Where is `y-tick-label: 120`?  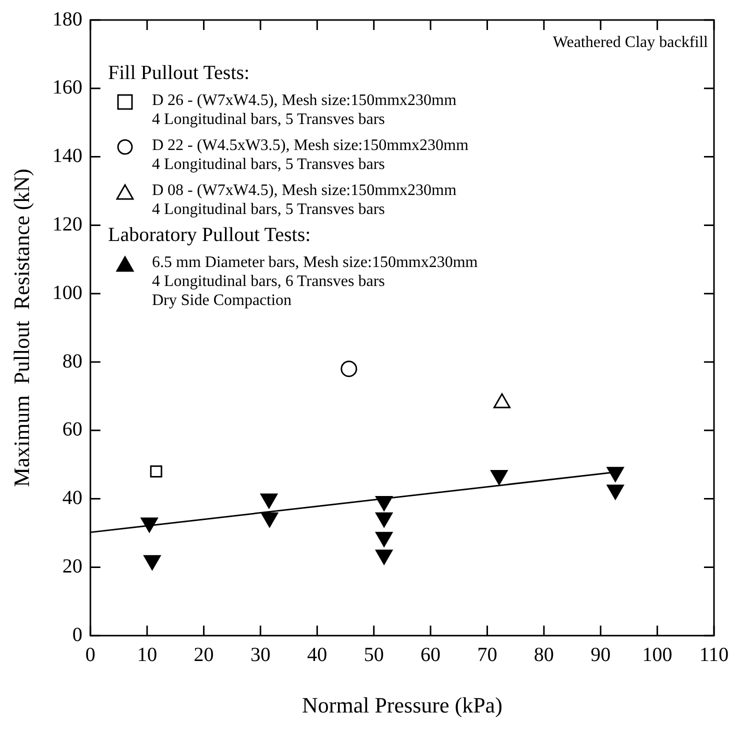 y-tick-label: 120 is located at coordinates (67, 224).